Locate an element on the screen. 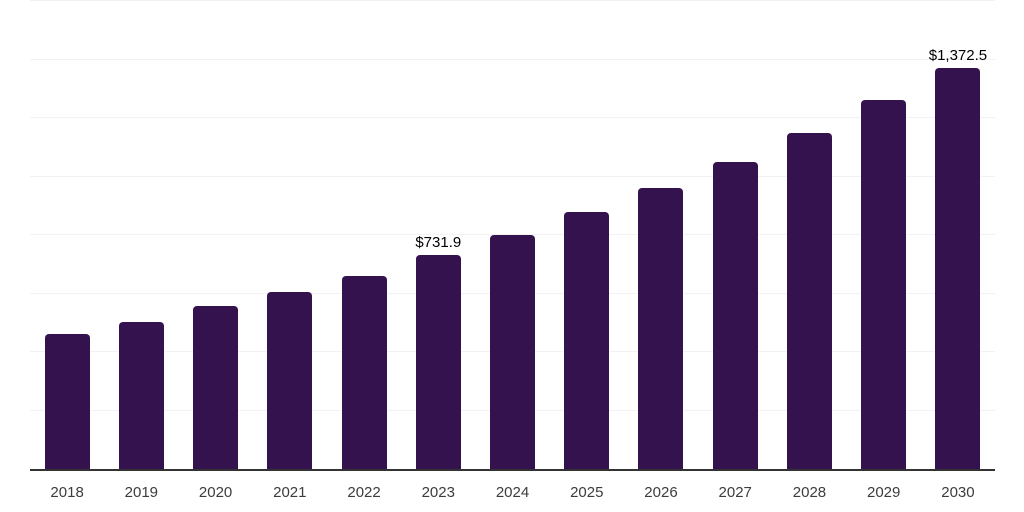 This screenshot has height=512, width=1024. x-tick-label-2019: 2019 is located at coordinates (141, 492).